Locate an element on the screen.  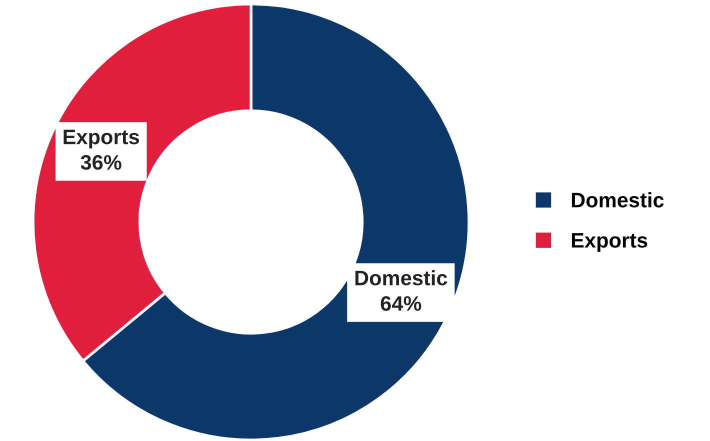
data-label: 64% is located at coordinates (401, 303).